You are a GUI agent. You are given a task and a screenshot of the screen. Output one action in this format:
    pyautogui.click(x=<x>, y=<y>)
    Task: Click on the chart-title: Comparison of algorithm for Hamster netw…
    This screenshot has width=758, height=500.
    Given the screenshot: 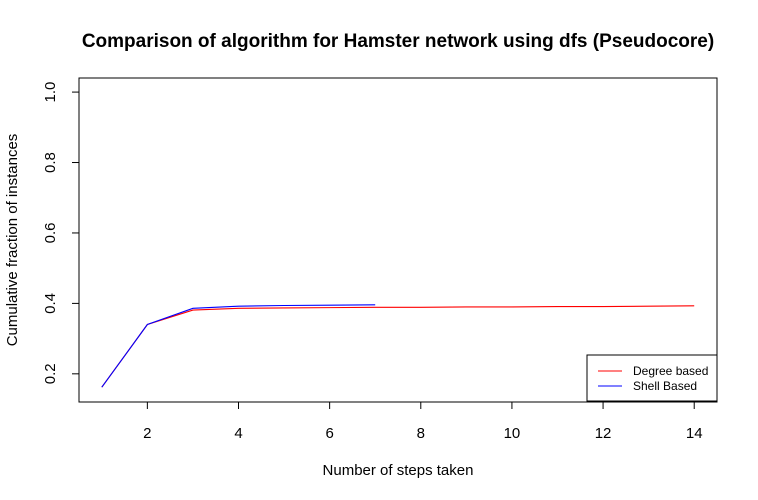 What is the action you would take?
    pyautogui.click(x=398, y=41)
    